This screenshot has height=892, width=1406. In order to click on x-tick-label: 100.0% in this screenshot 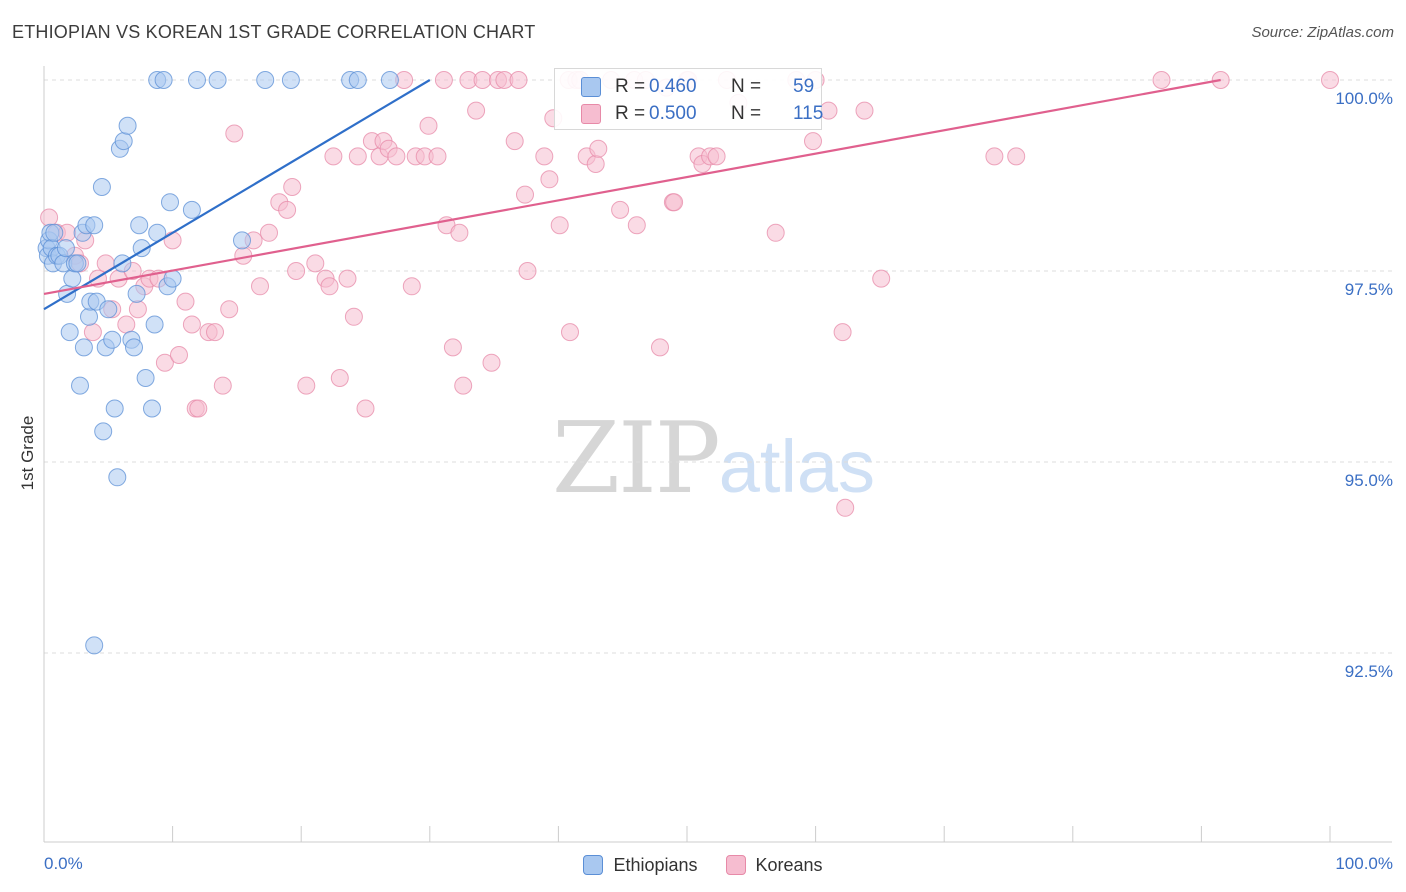, I will do `click(1364, 863)`.